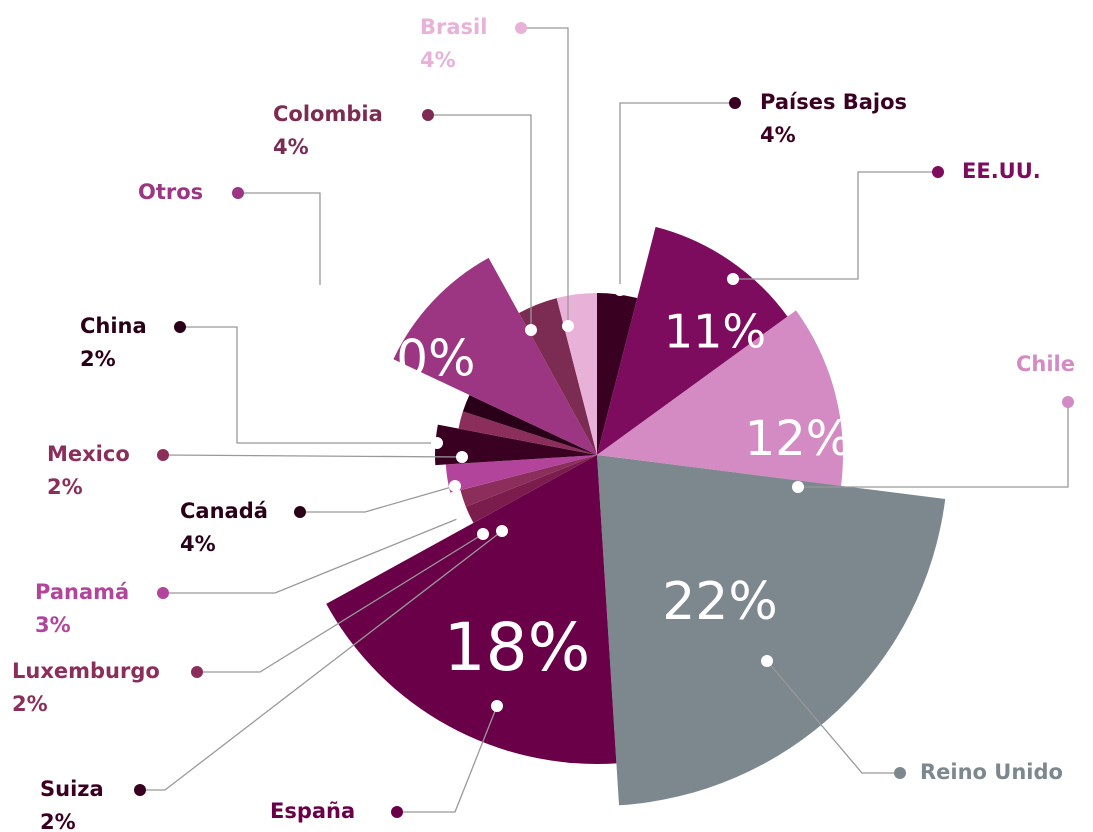 Image resolution: width=1093 pixels, height=832 pixels. What do you see at coordinates (720, 602) in the screenshot?
I see `slice-value: 22%` at bounding box center [720, 602].